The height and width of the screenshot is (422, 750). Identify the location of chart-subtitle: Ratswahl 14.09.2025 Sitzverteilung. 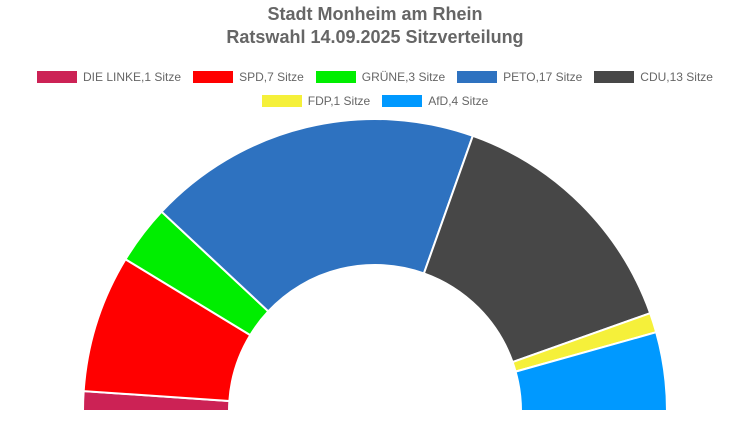
(375, 37).